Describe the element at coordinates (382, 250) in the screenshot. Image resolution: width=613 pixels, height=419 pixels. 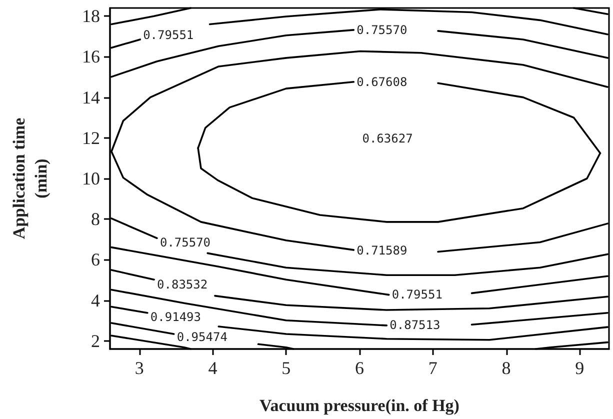
I see `series-label: 0.71589` at that location.